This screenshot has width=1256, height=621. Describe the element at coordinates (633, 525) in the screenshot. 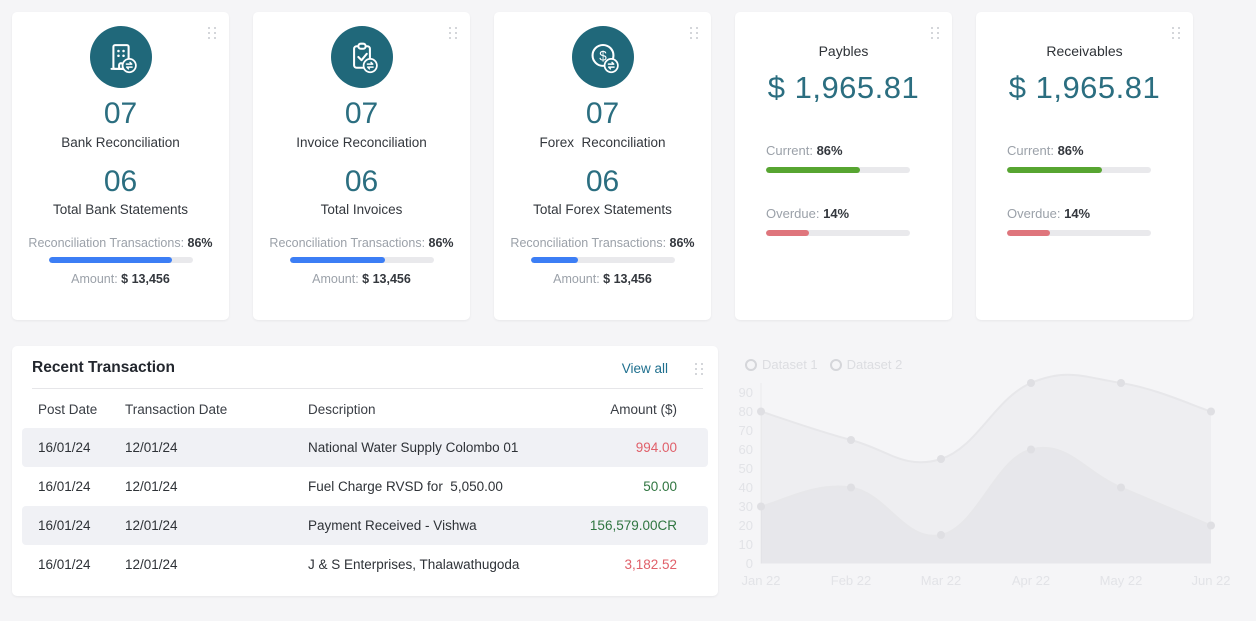

I see `amount-cell: 156,579.00CR` at that location.